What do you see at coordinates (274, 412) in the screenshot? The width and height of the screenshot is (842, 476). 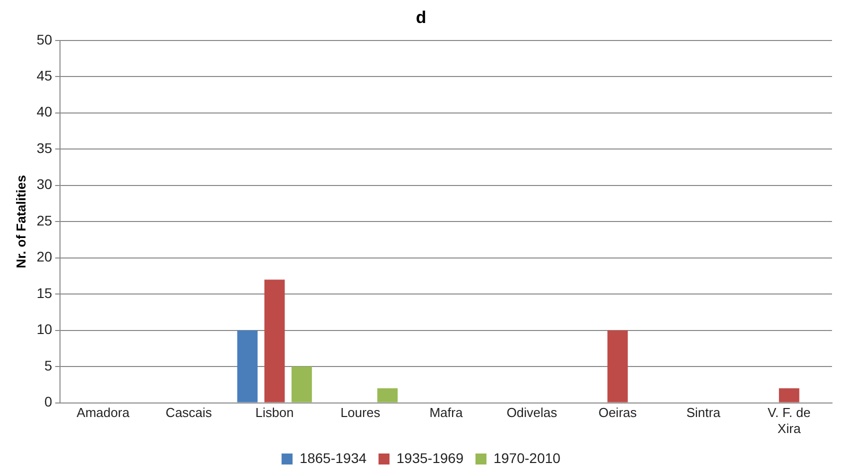 I see `x-tick-label: Lisbon` at bounding box center [274, 412].